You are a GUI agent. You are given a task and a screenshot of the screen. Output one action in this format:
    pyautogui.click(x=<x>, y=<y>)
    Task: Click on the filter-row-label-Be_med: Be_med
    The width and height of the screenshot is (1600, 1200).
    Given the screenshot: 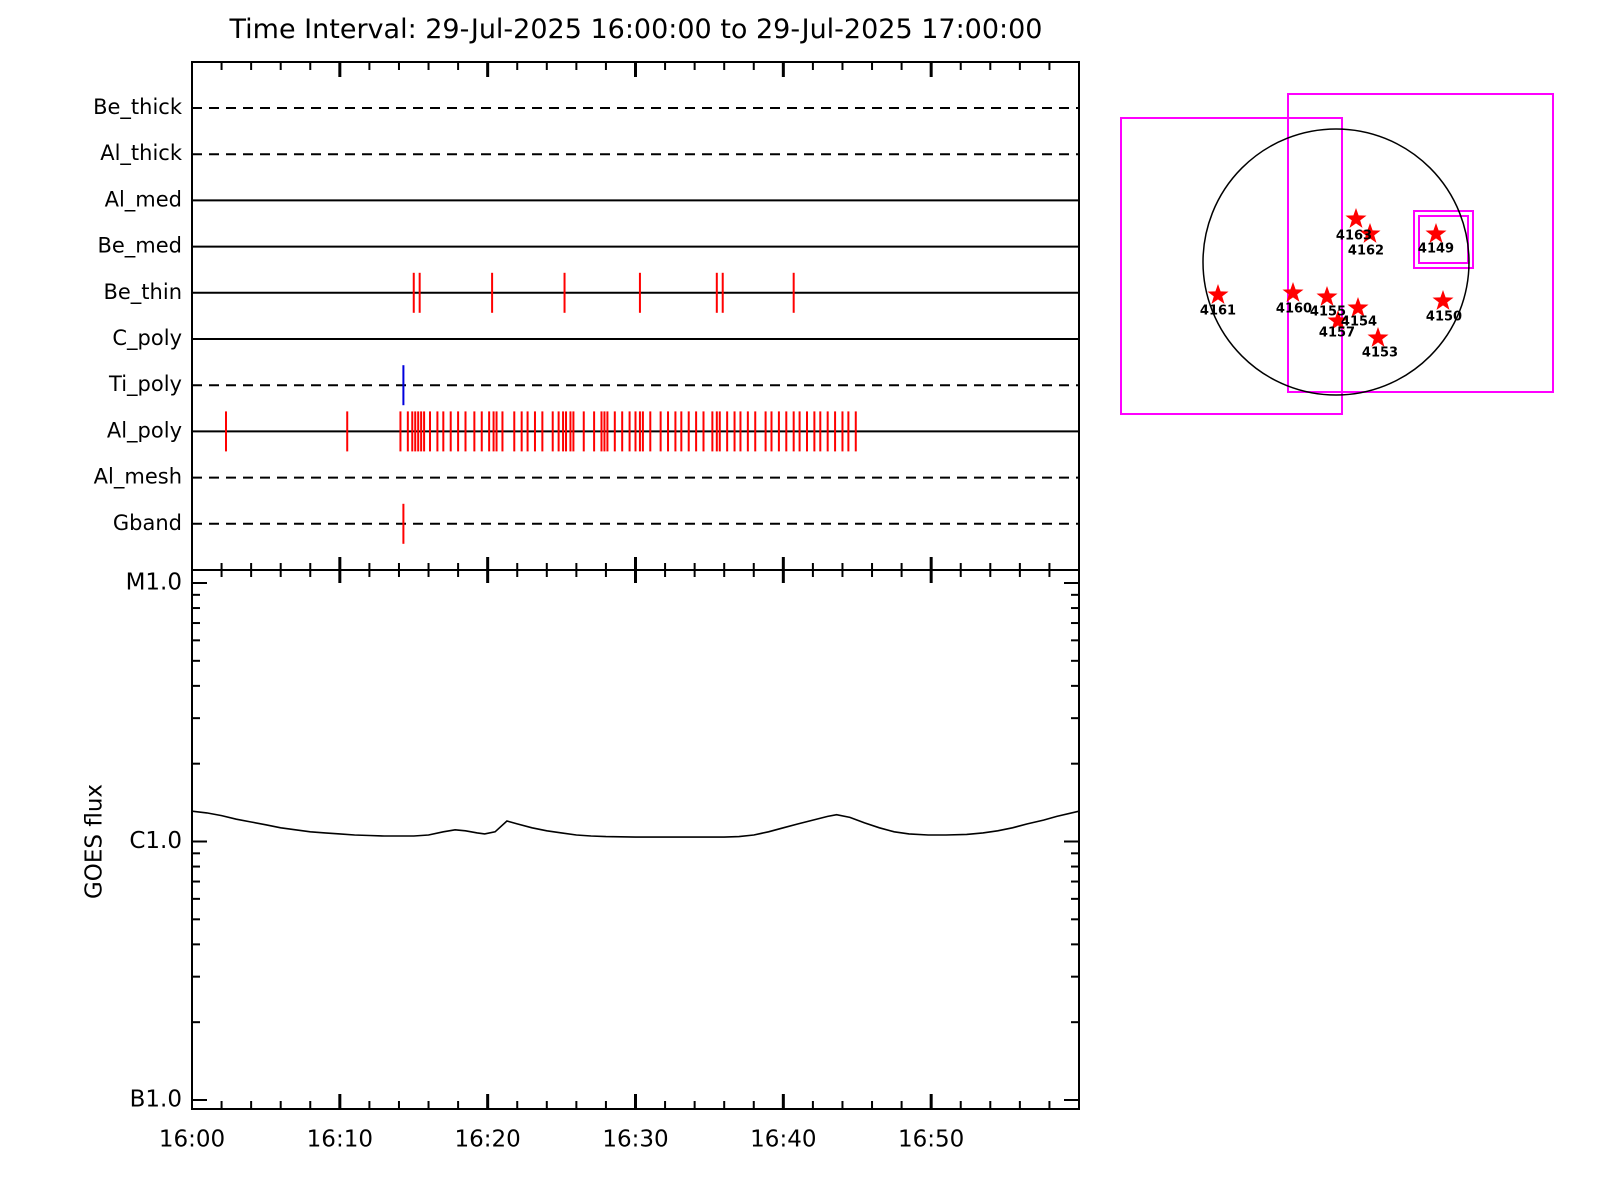 What is the action you would take?
    pyautogui.click(x=139, y=246)
    